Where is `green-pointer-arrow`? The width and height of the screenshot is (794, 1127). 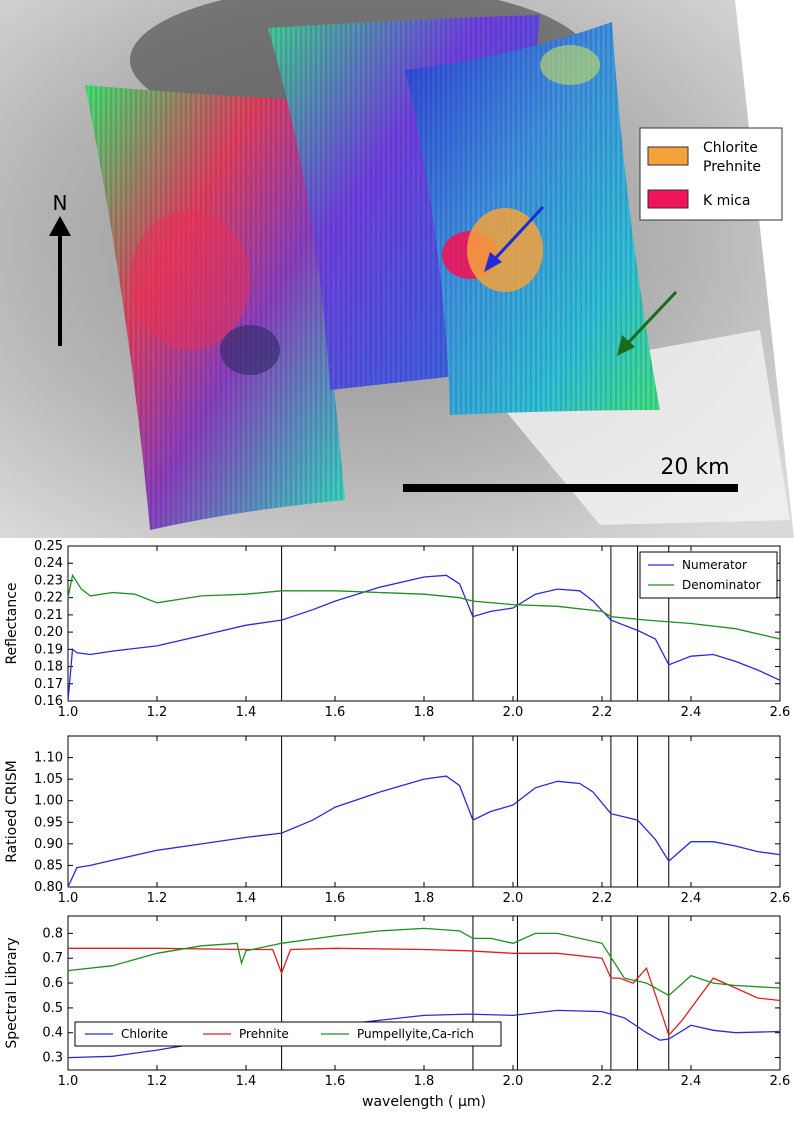 green-pointer-arrow is located at coordinates (647, 323).